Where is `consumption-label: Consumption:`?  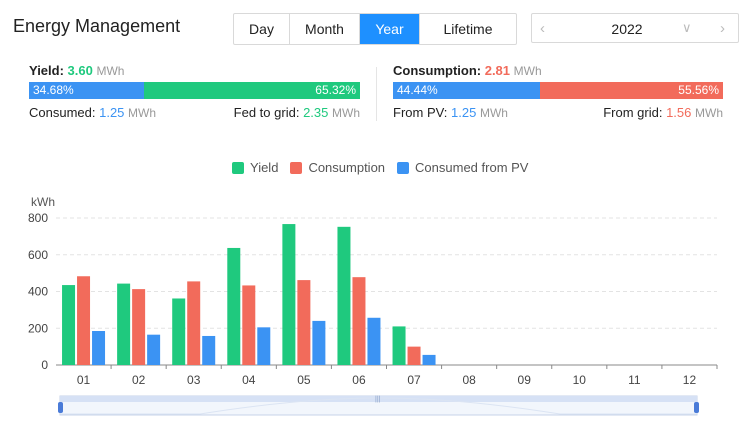 consumption-label: Consumption: is located at coordinates (437, 70).